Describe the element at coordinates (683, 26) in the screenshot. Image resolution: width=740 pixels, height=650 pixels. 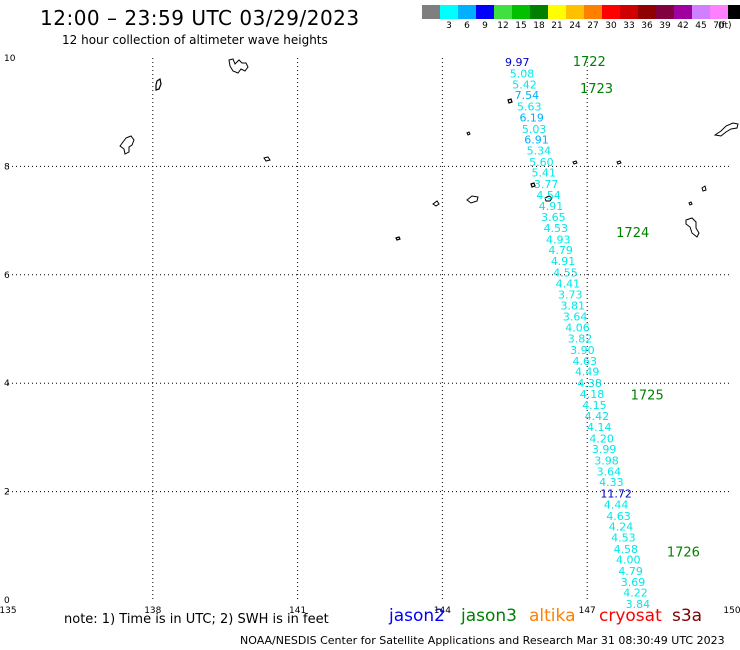
I see `scale-label: 42` at that location.